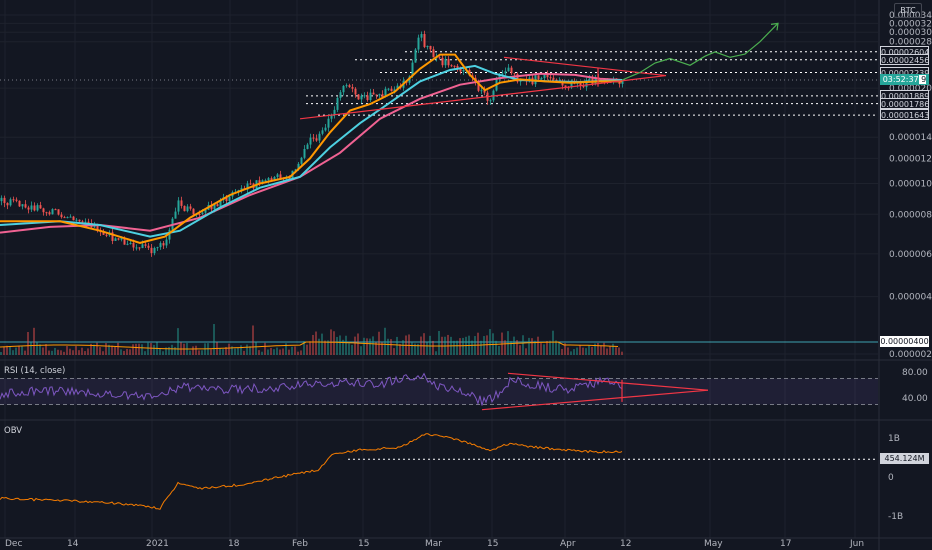 The width and height of the screenshot is (932, 550). Describe the element at coordinates (35, 371) in the screenshot. I see `rsi-label: RSI (14, close)` at that location.